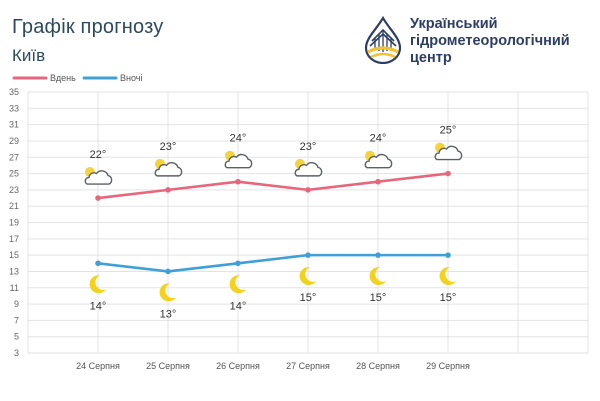 Image resolution: width=600 pixels, height=401 pixels. Describe the element at coordinates (16, 353) in the screenshot. I see `y-tick-label: 3` at that location.